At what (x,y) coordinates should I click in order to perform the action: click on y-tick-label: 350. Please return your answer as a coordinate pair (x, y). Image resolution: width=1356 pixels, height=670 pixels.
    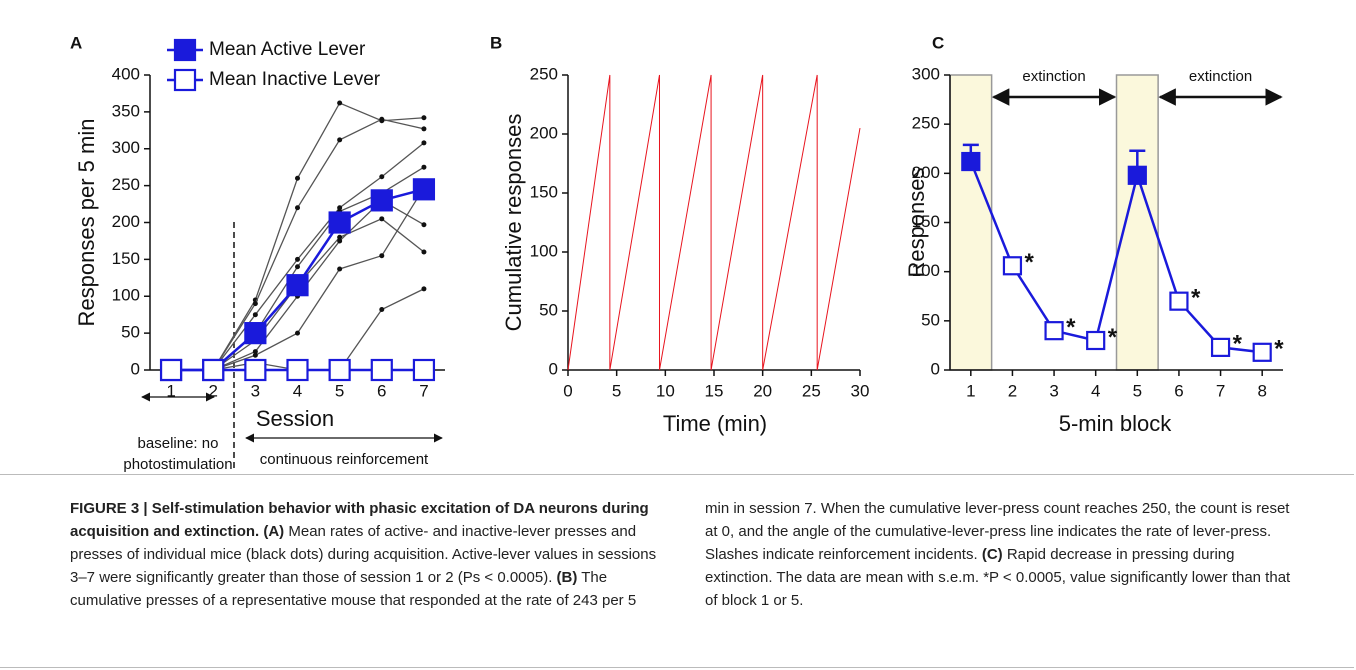
    Looking at the image, I should click on (126, 110).